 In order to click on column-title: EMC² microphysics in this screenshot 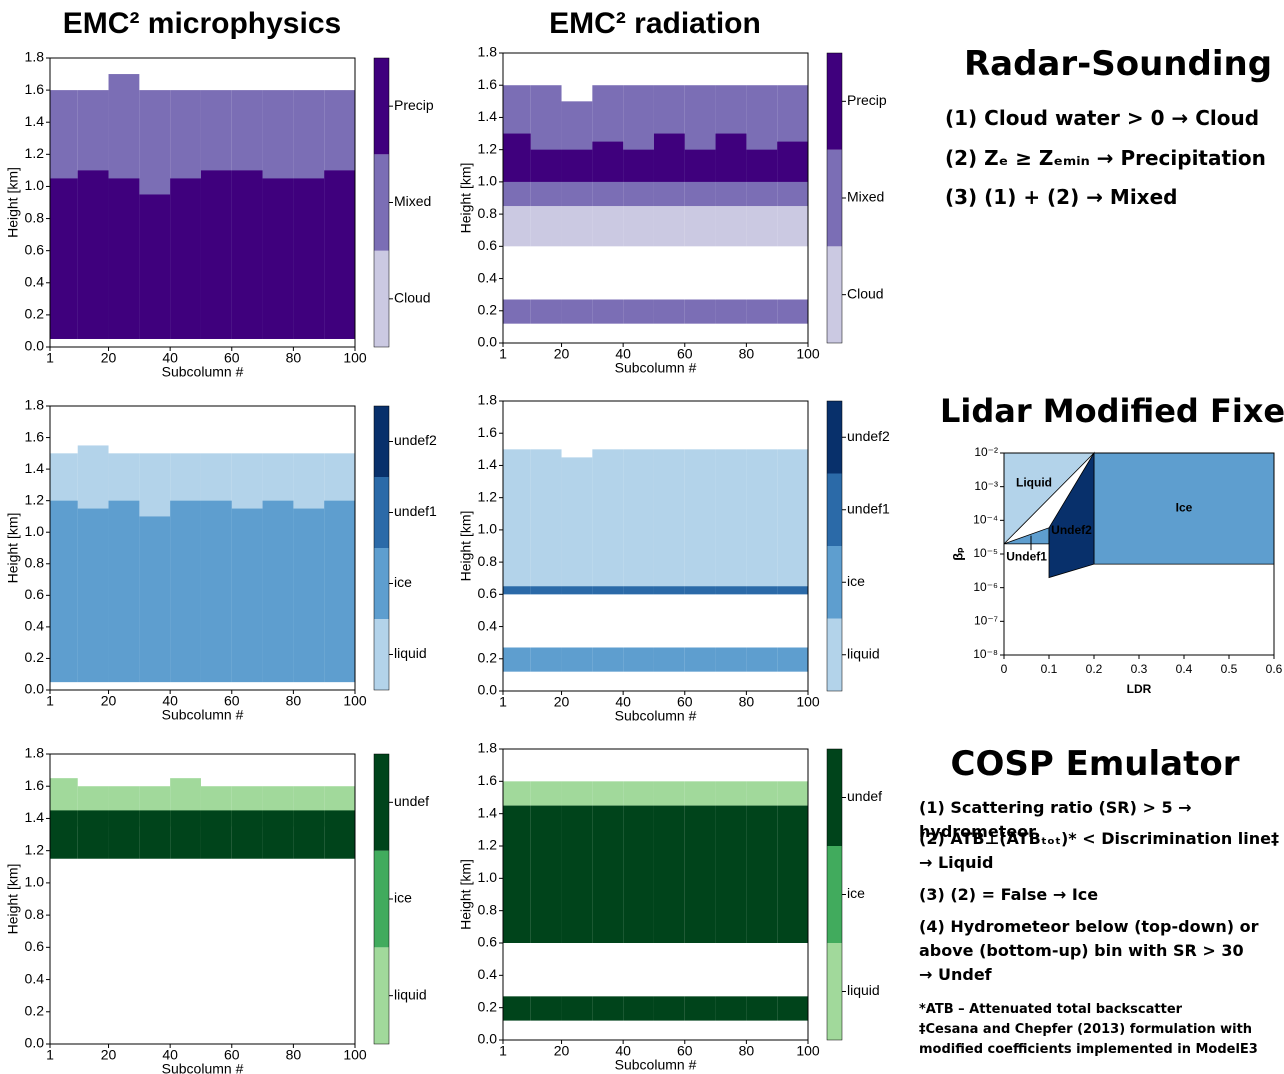, I will do `click(202, 23)`.